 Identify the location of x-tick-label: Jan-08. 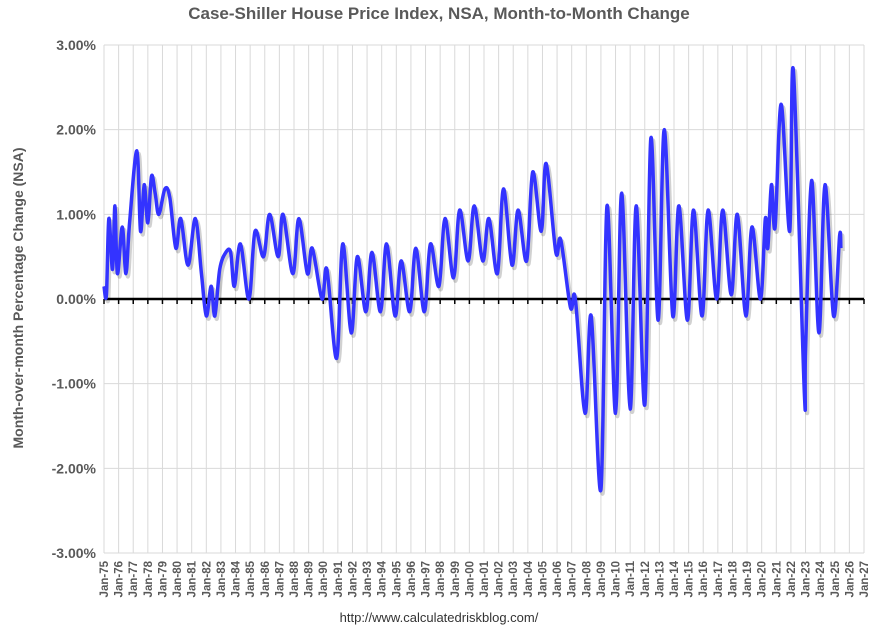
(587, 578).